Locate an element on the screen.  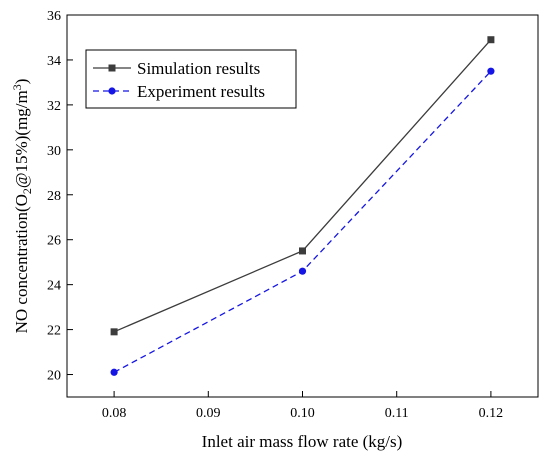
y-tick-label: 30 is located at coordinates (54, 151).